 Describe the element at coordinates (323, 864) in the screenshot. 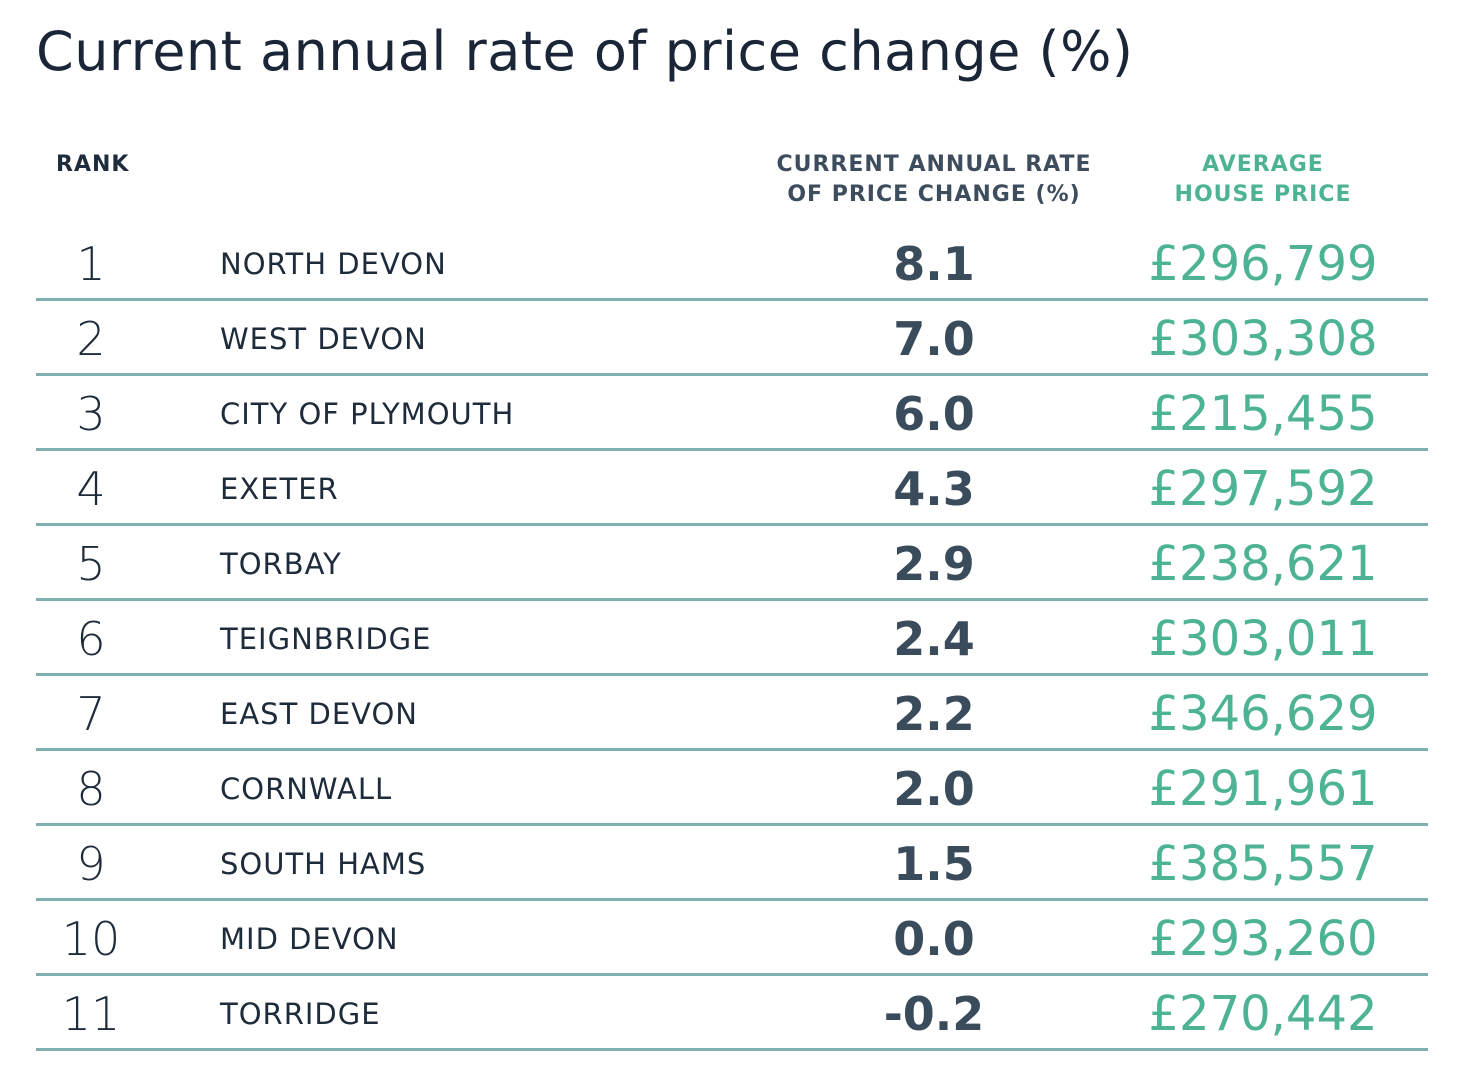

I see `district-name-cell: SOUTH HAMS` at that location.